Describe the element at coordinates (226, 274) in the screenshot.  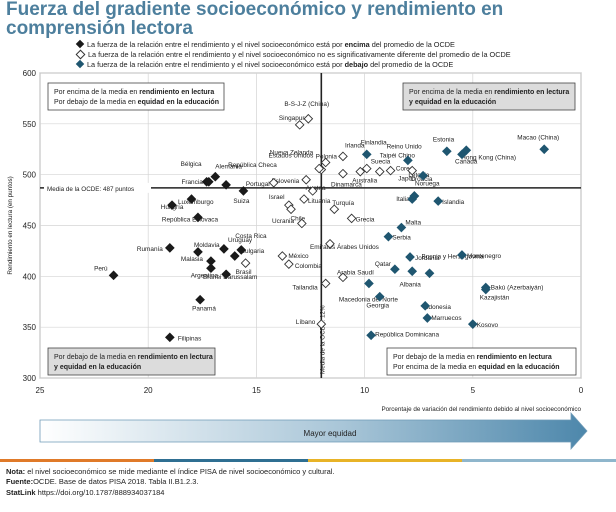
I see `point-argentina` at that location.